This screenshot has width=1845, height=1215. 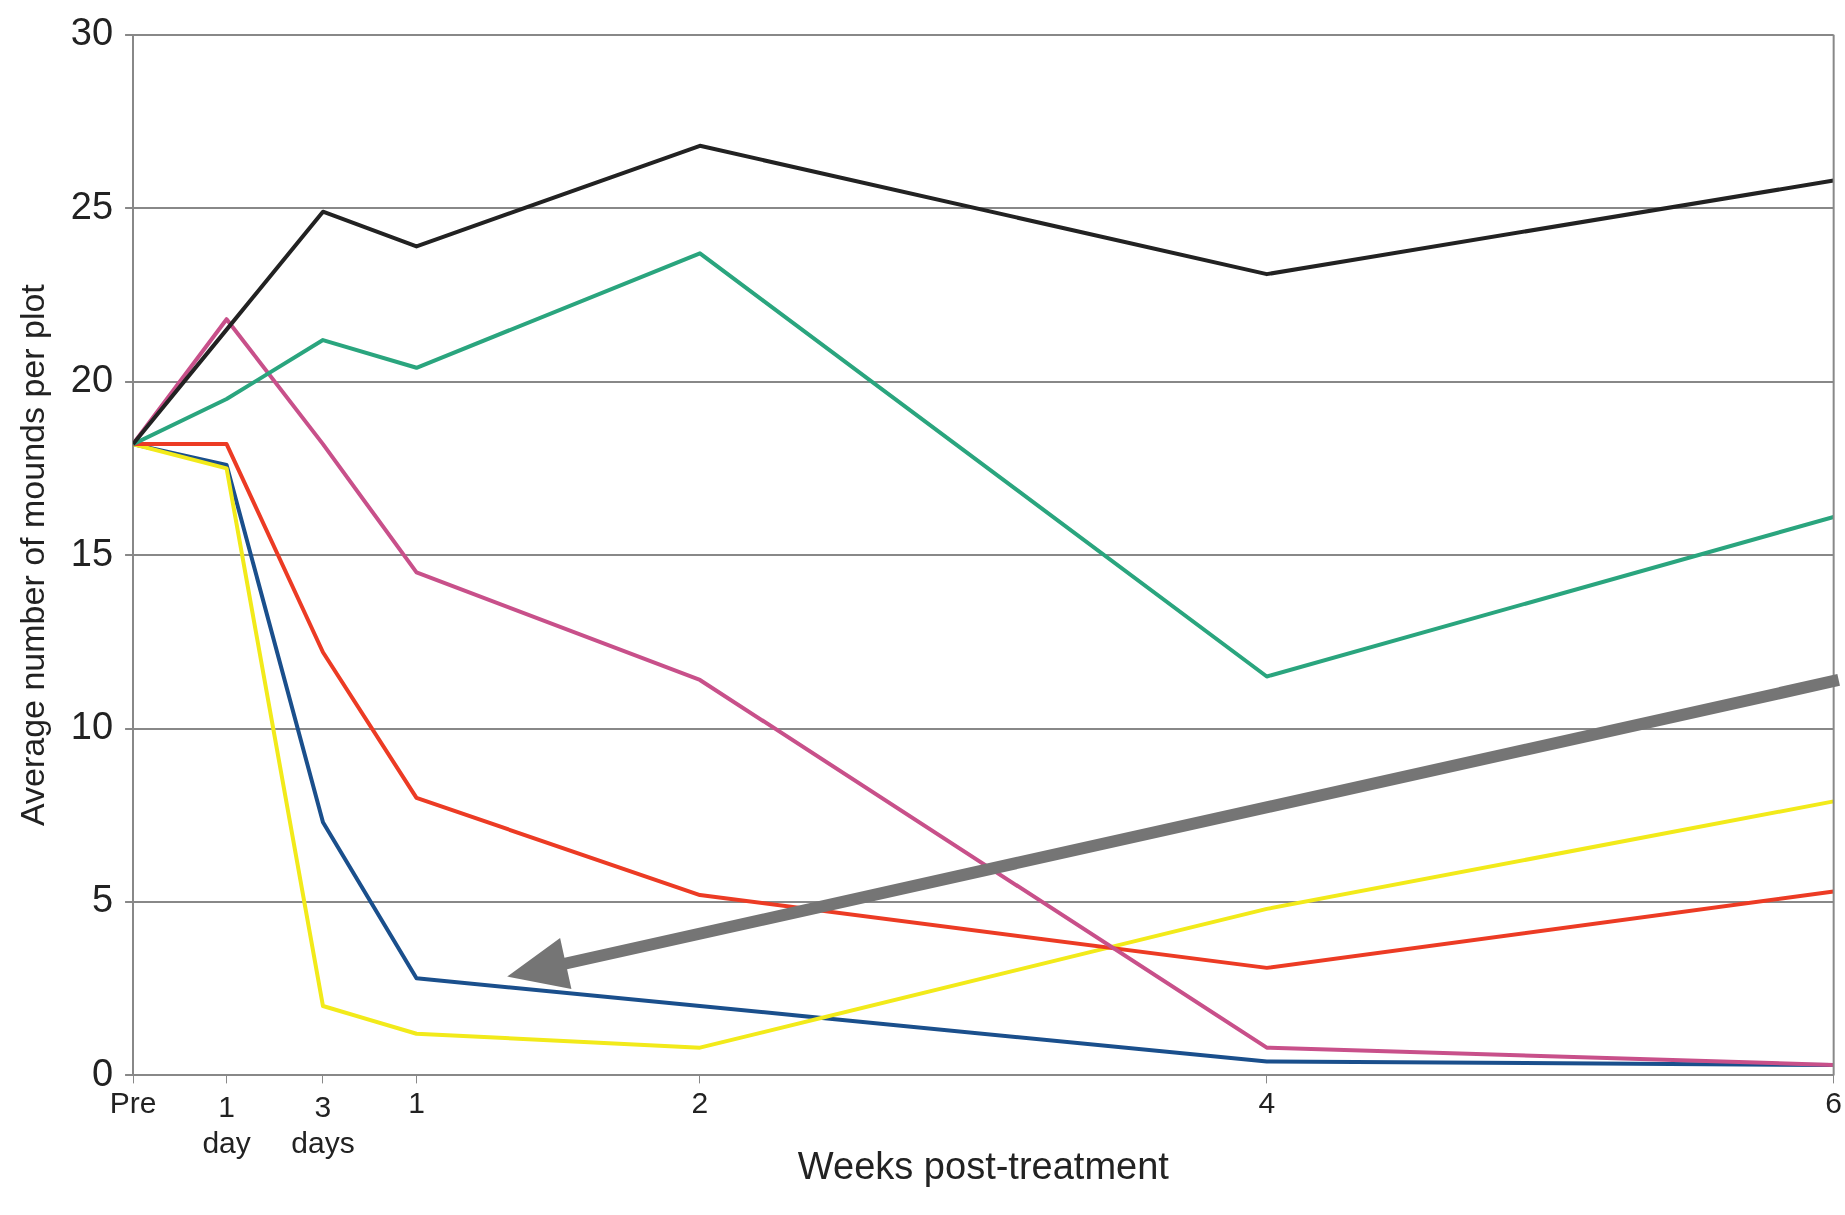 What do you see at coordinates (416, 1102) in the screenshot?
I see `x-tick-label: 1` at bounding box center [416, 1102].